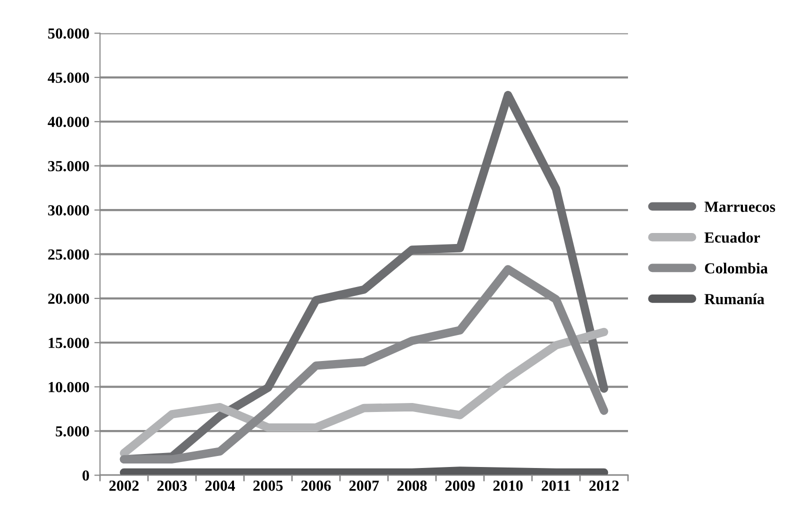  I want to click on y-tick-label: 50.000, so click(68, 33).